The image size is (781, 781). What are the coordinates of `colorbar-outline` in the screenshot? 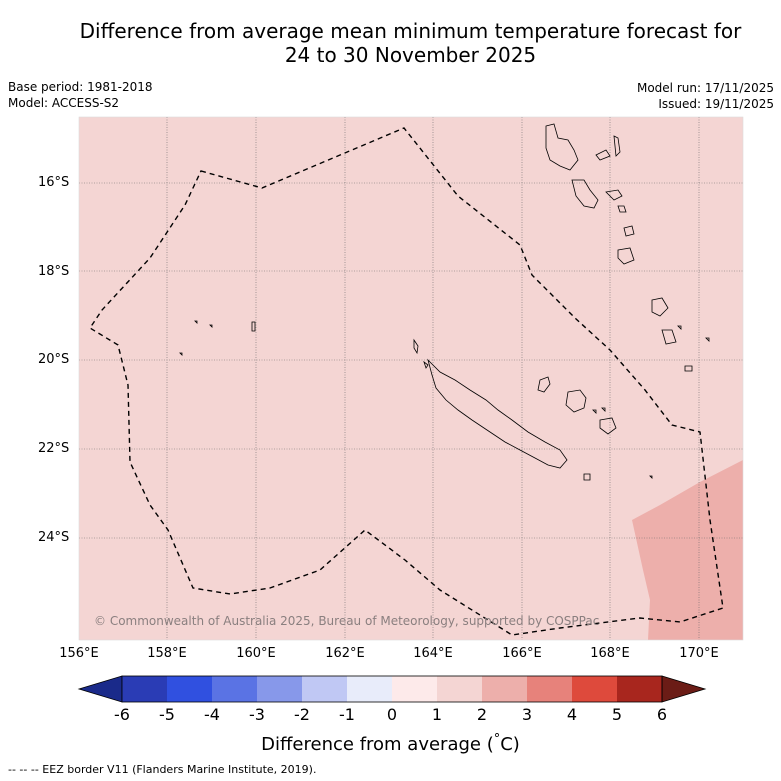 It's located at (392, 689).